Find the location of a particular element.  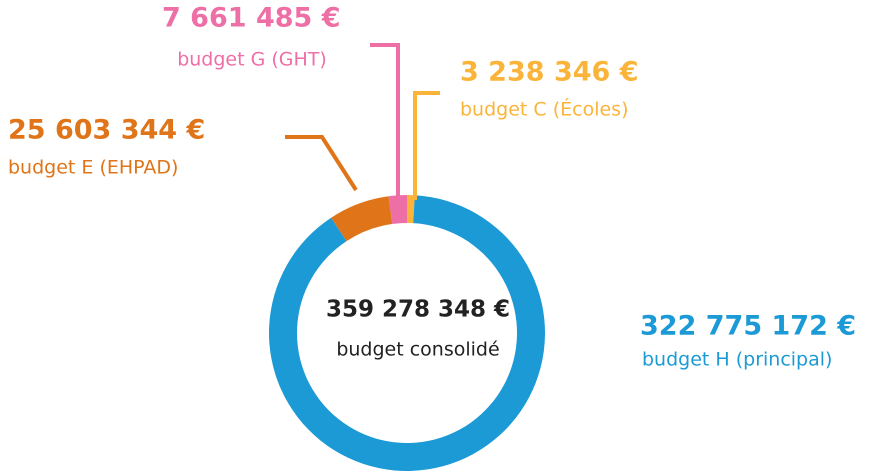

value-label: 322 775 172 € is located at coordinates (748, 326).